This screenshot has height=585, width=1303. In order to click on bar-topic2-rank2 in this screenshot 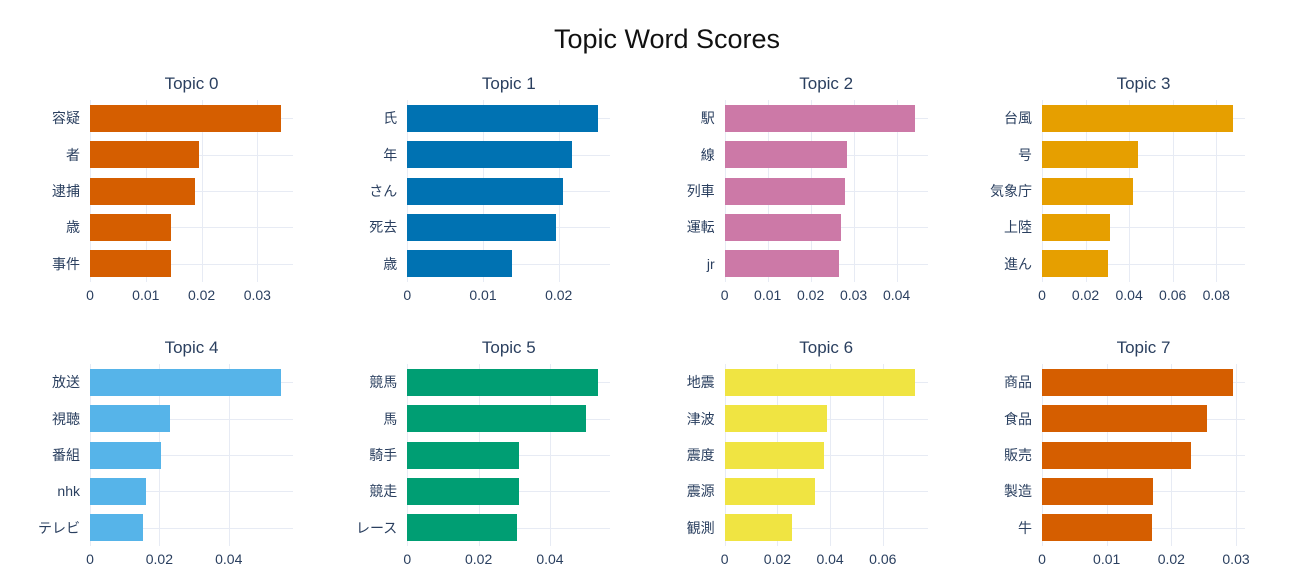, I will do `click(785, 191)`.